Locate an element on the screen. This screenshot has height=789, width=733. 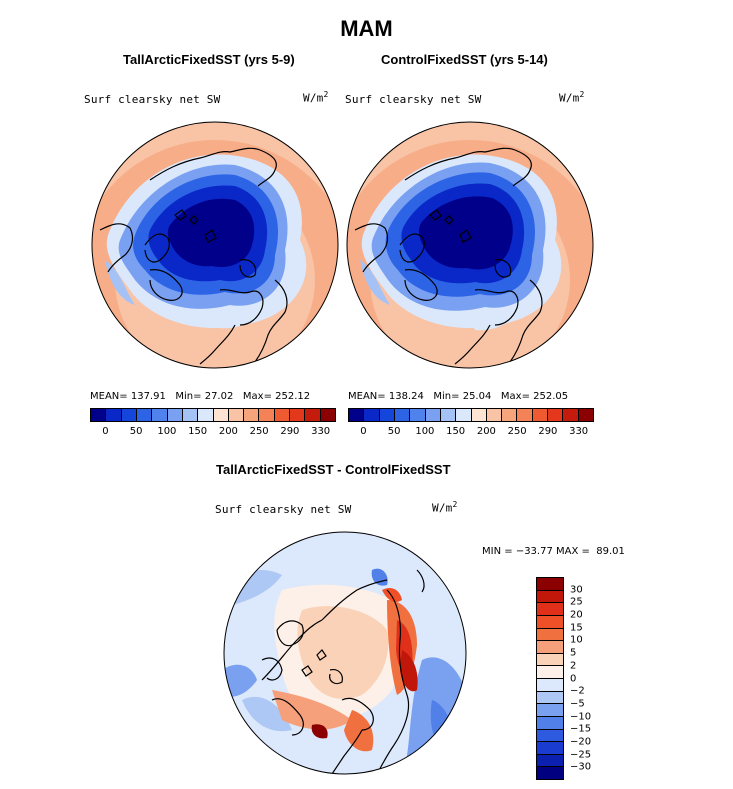
panel-diff-field-label: Surf clearsky net SW is located at coordinates (283, 509).